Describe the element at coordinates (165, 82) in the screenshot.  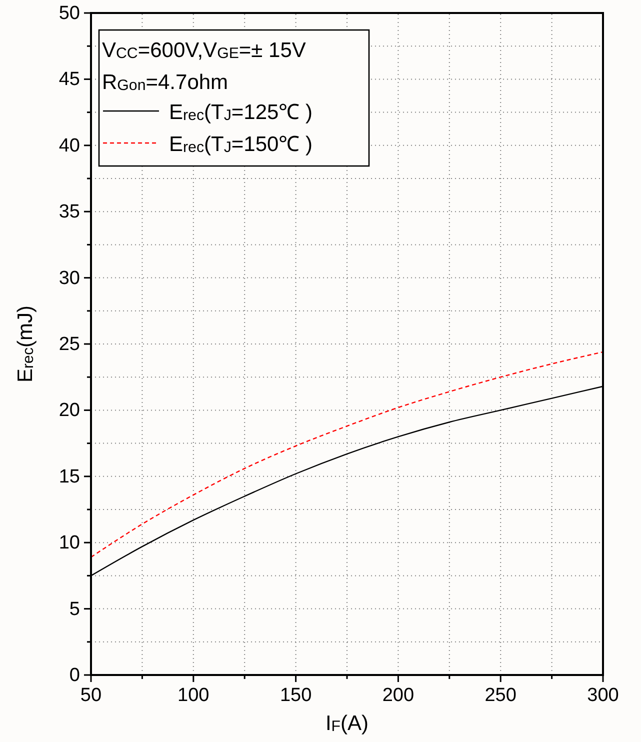
I see `annotation: RGon=4.7ohm` at that location.